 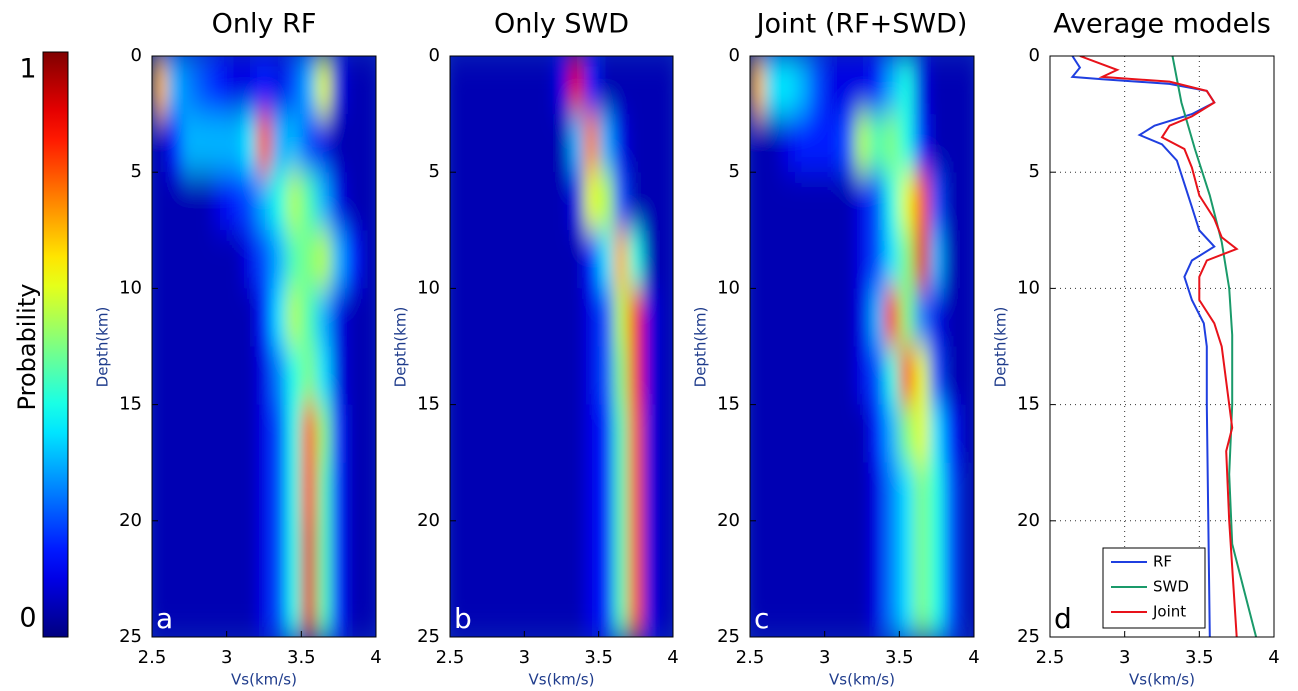 I want to click on y-axis-label: Depth(km), so click(x=401, y=347).